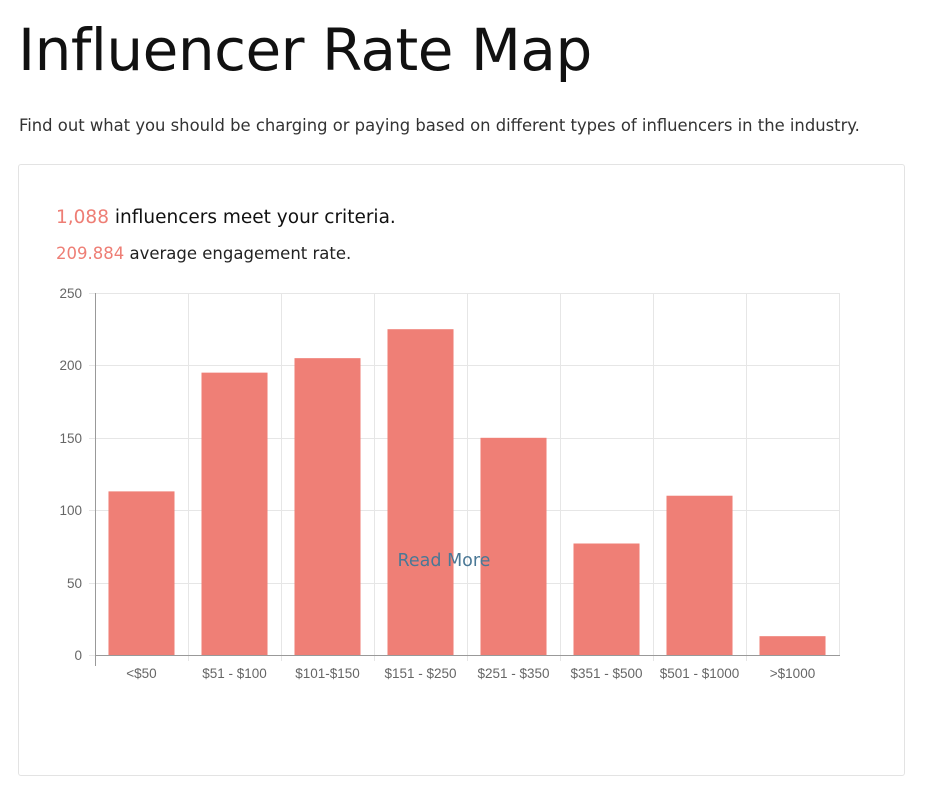 This screenshot has width=925, height=792. Describe the element at coordinates (90, 253) in the screenshot. I see `engagement-rate-value: 209.884` at that location.